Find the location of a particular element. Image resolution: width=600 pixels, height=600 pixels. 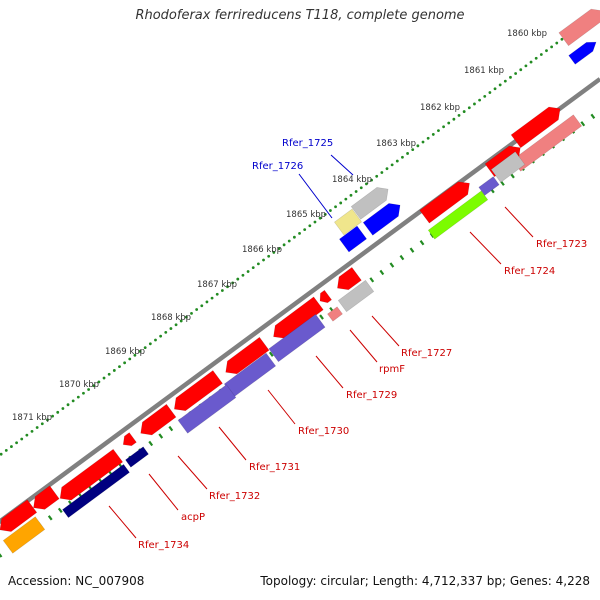

gene-label-inner: Rfer_1731 is located at coordinates (274, 467).